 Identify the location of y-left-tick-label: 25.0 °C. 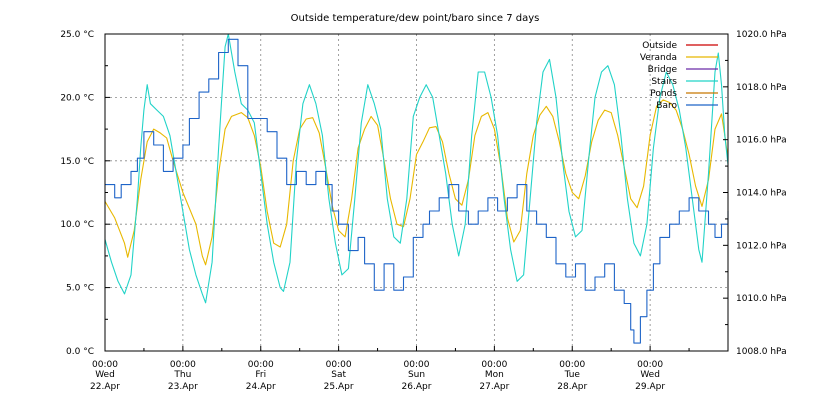
(77, 35).